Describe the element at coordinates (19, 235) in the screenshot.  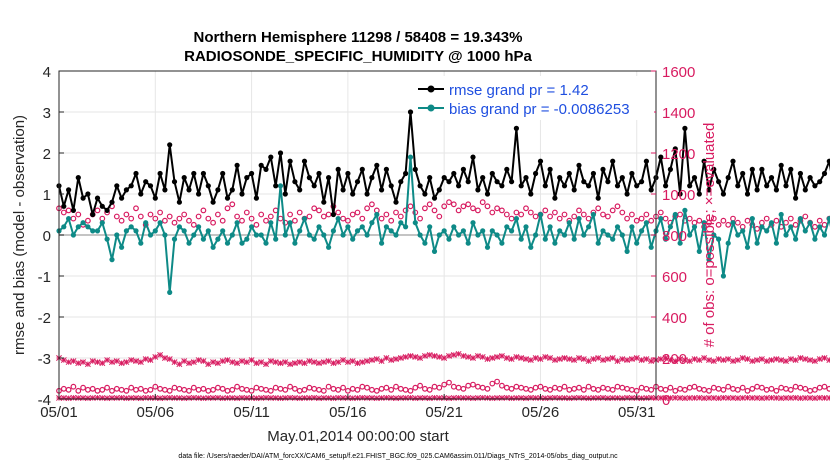
I see `left-y-axis-label: rmse and bias (model - observation)` at that location.